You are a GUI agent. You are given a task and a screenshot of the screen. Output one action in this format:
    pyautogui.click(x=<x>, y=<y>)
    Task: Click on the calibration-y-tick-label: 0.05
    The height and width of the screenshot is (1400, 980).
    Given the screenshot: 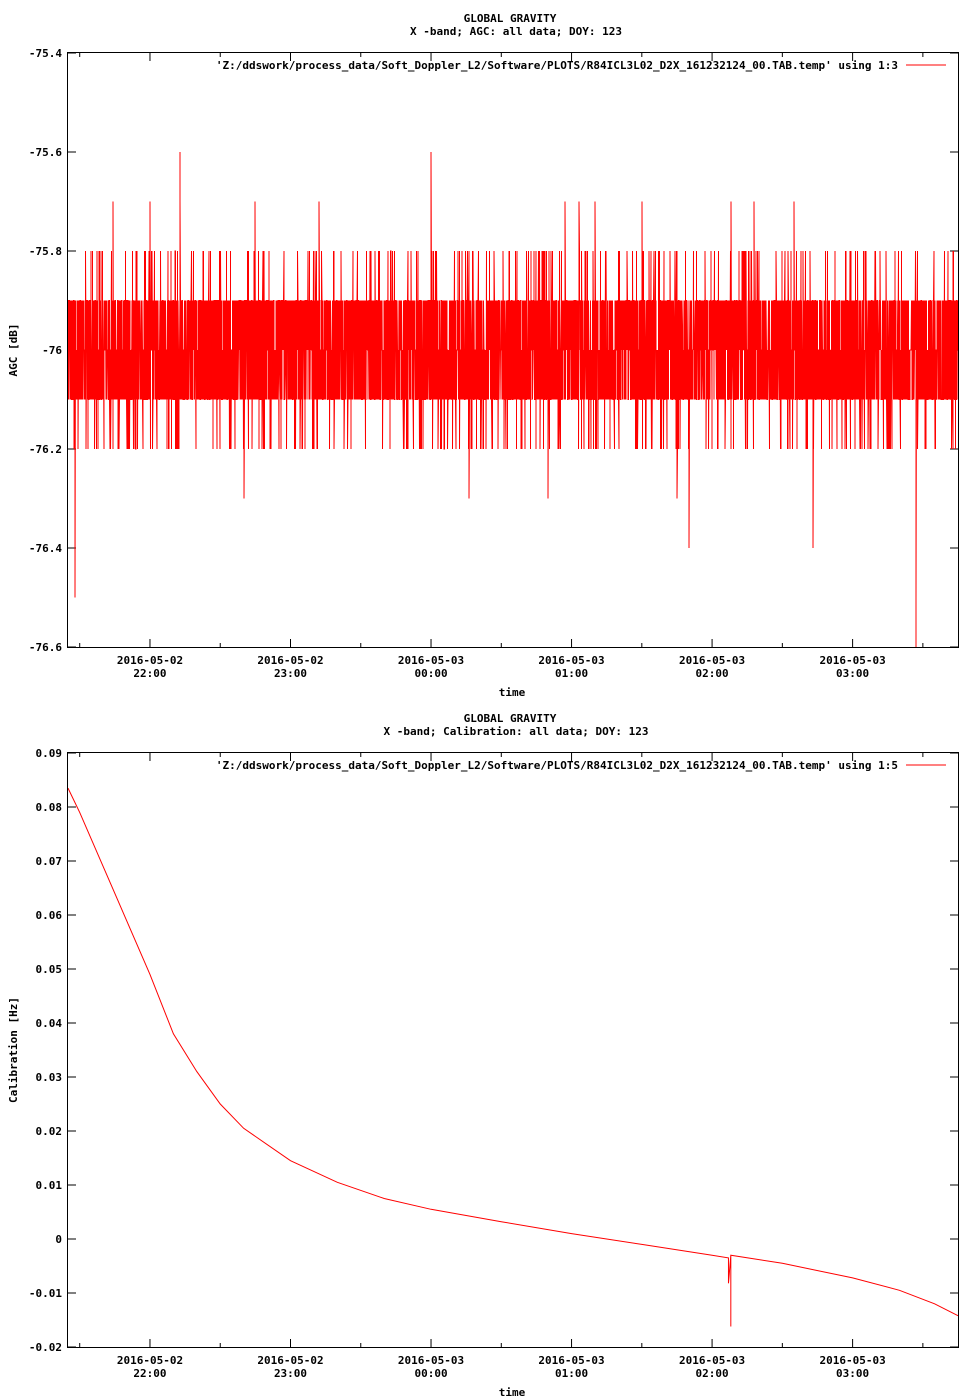 What is the action you would take?
    pyautogui.click(x=49, y=969)
    